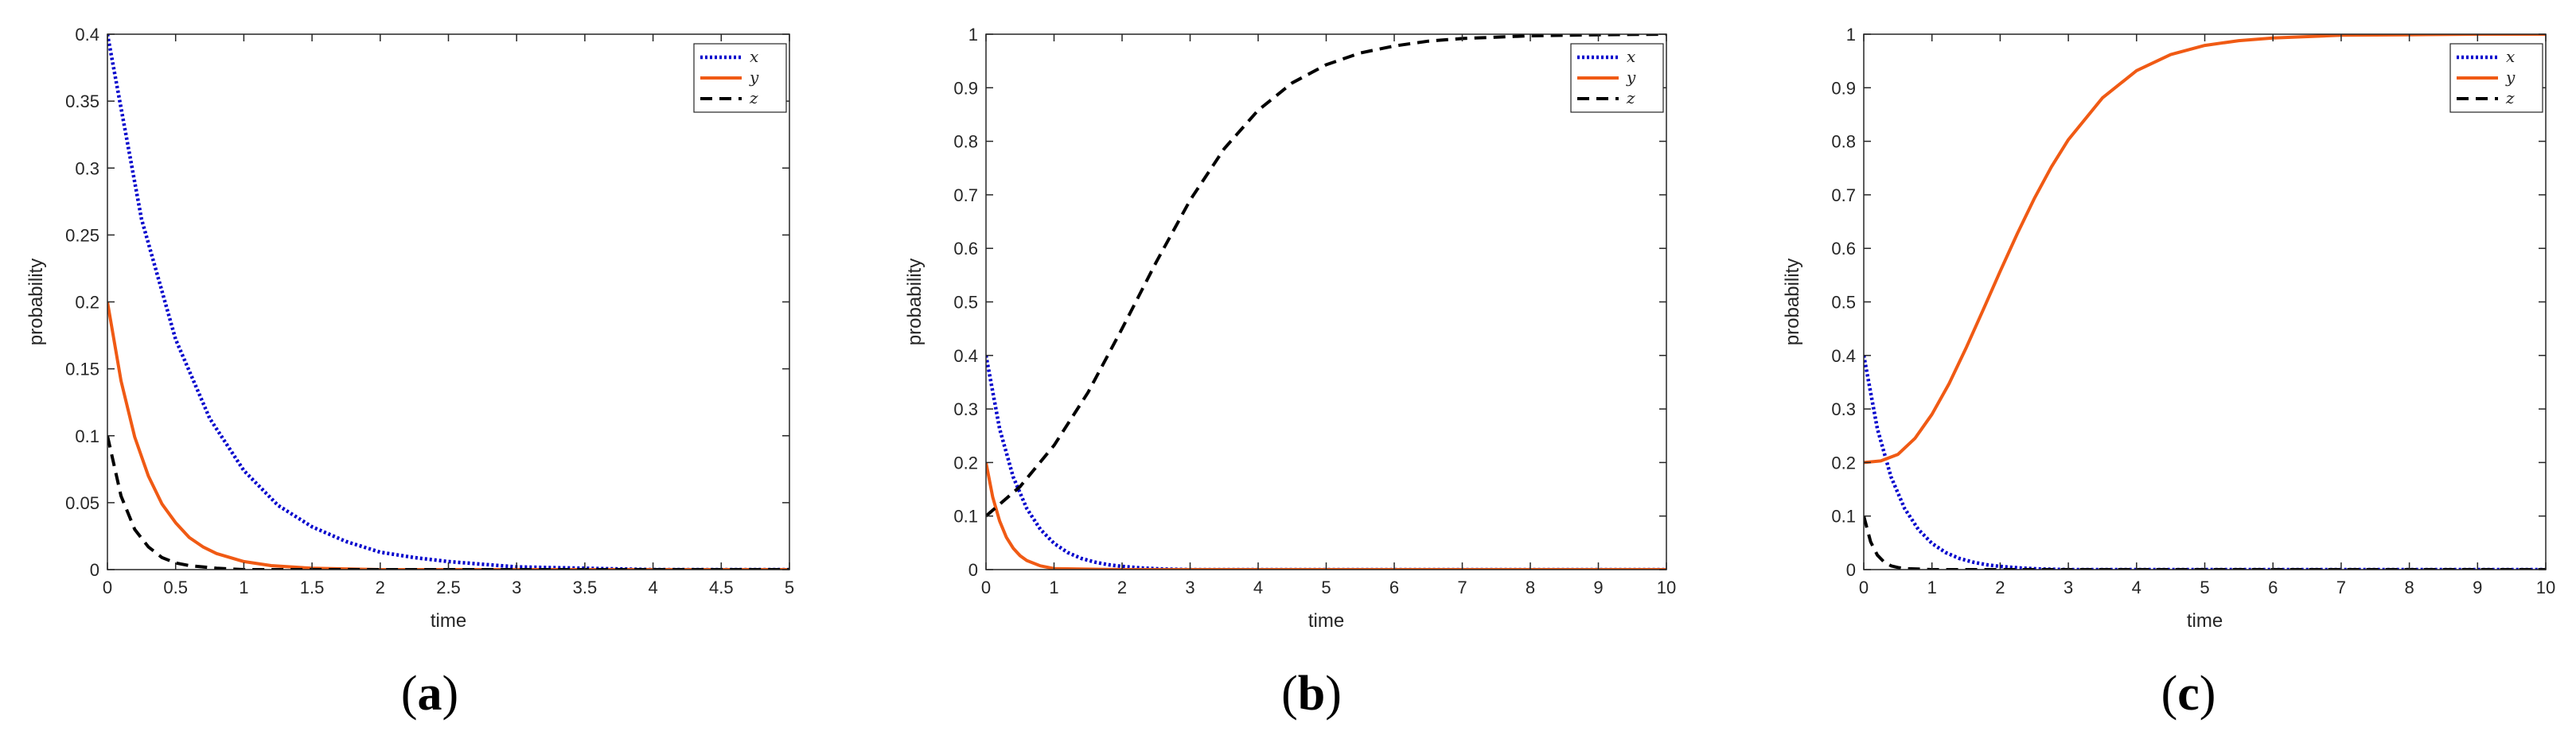 The width and height of the screenshot is (2576, 747). I want to click on x-tick-label: 4.5, so click(721, 587).